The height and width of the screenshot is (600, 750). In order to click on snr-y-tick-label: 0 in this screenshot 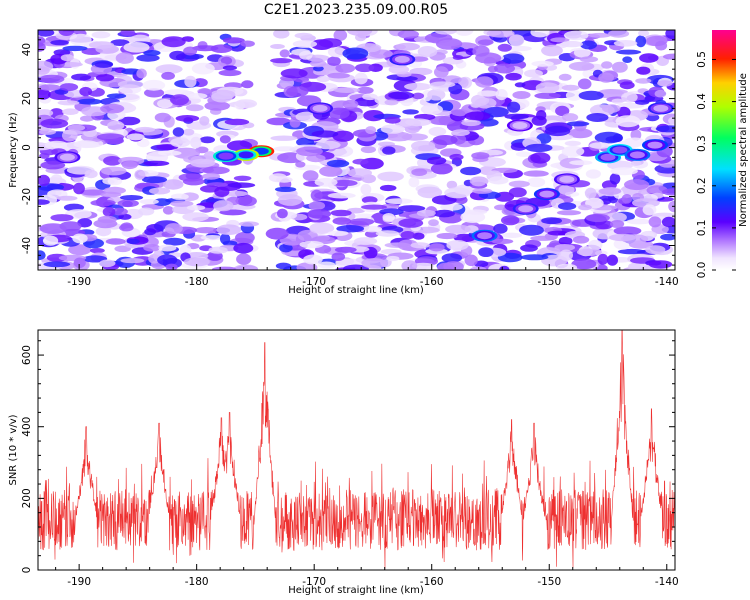, I will do `click(27, 570)`.